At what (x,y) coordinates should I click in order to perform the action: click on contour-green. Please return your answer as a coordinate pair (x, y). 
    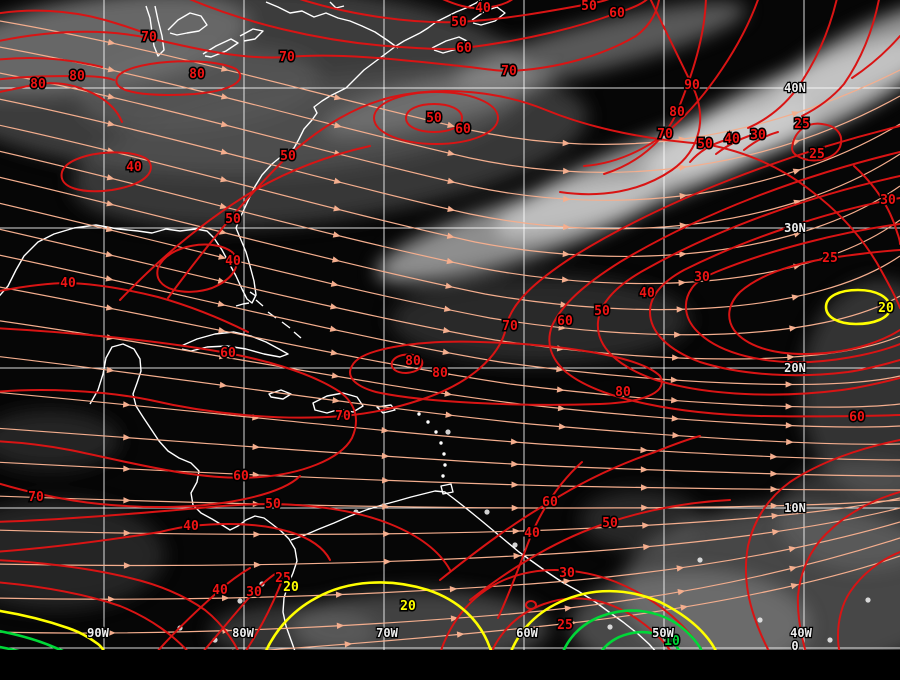
    Looking at the image, I should click on (34, 640).